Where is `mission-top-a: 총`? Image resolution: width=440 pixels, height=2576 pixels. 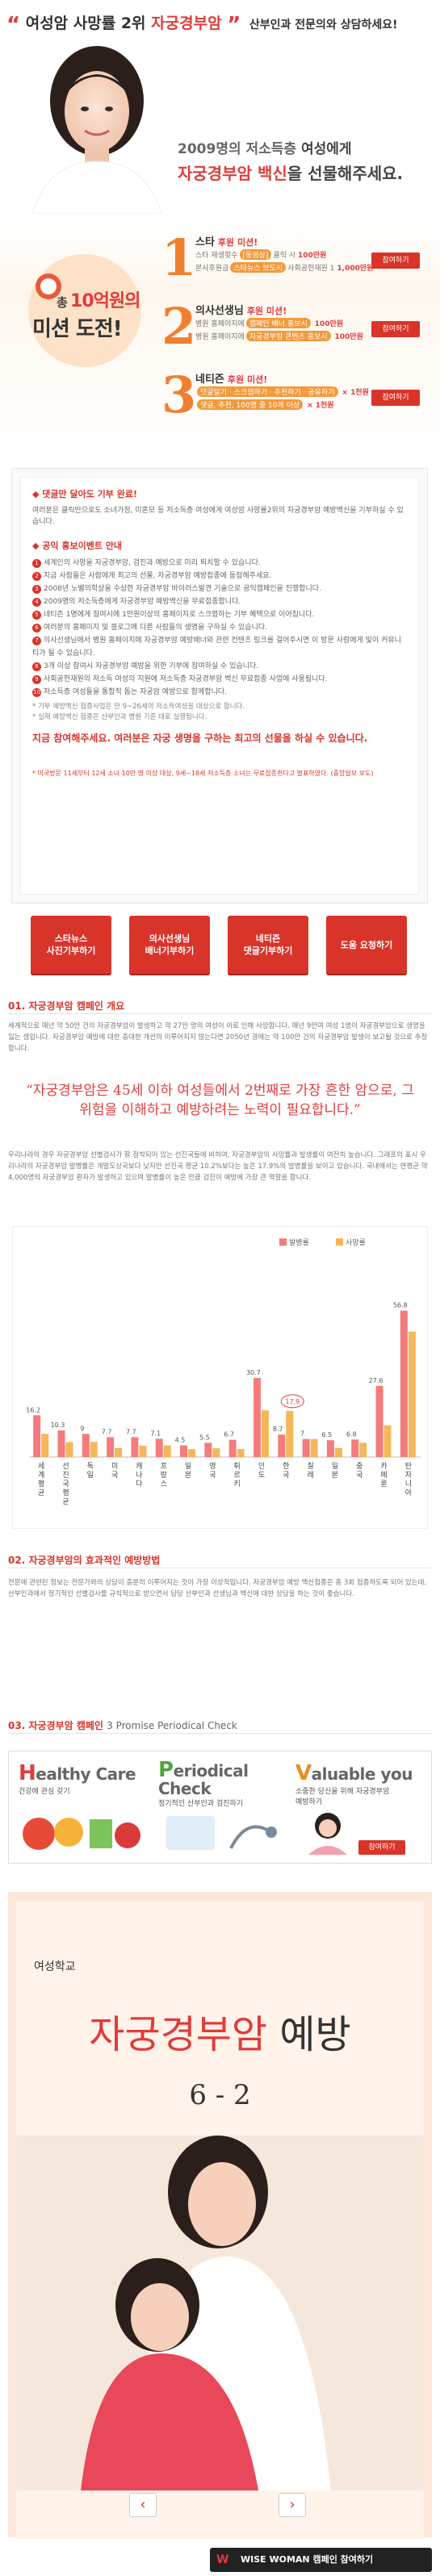
mission-top-a: 총 is located at coordinates (62, 302).